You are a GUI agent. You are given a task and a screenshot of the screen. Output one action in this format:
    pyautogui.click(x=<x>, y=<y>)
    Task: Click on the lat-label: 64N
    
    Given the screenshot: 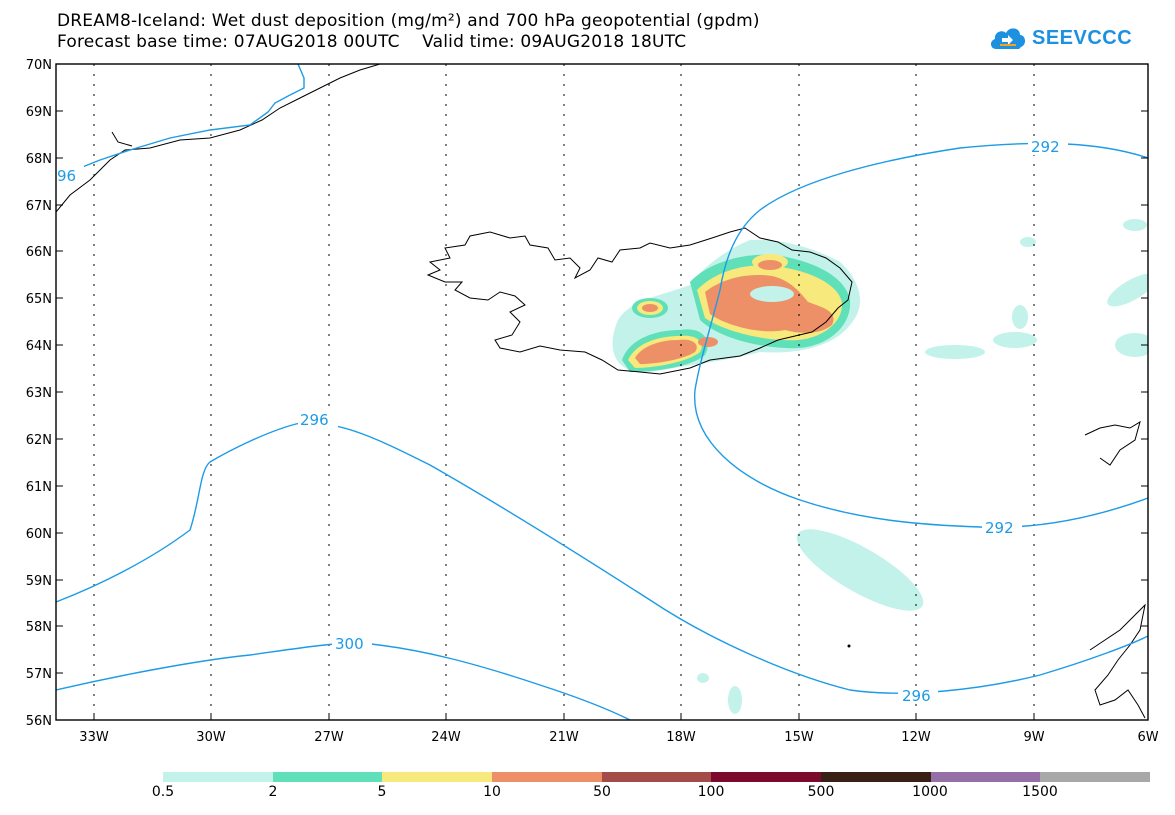 What is the action you would take?
    pyautogui.click(x=39, y=346)
    